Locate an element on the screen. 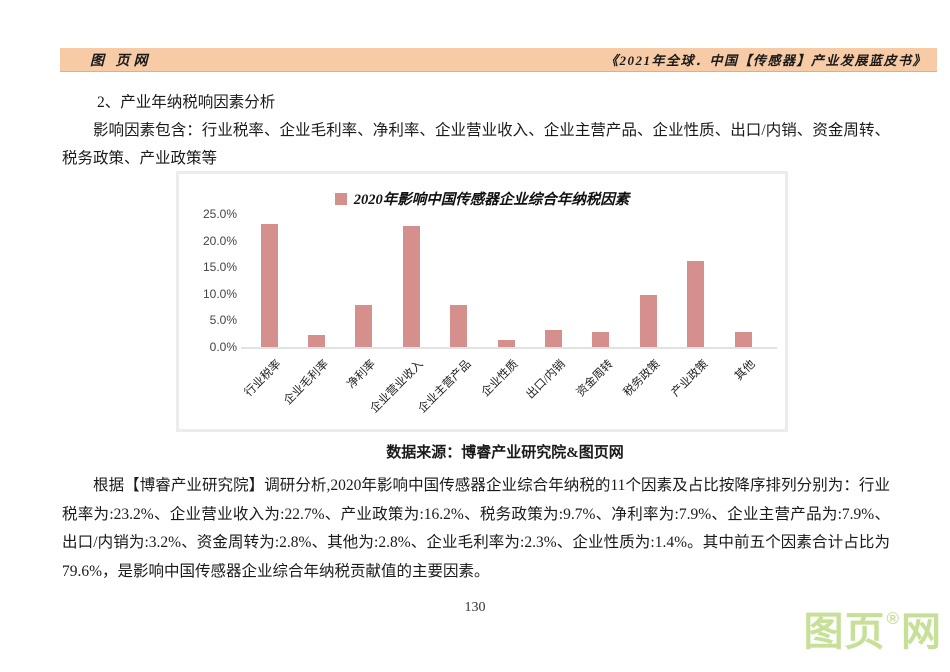 This screenshot has width=950, height=672. x-axis-tick-label: 税务政策 is located at coordinates (642, 379).